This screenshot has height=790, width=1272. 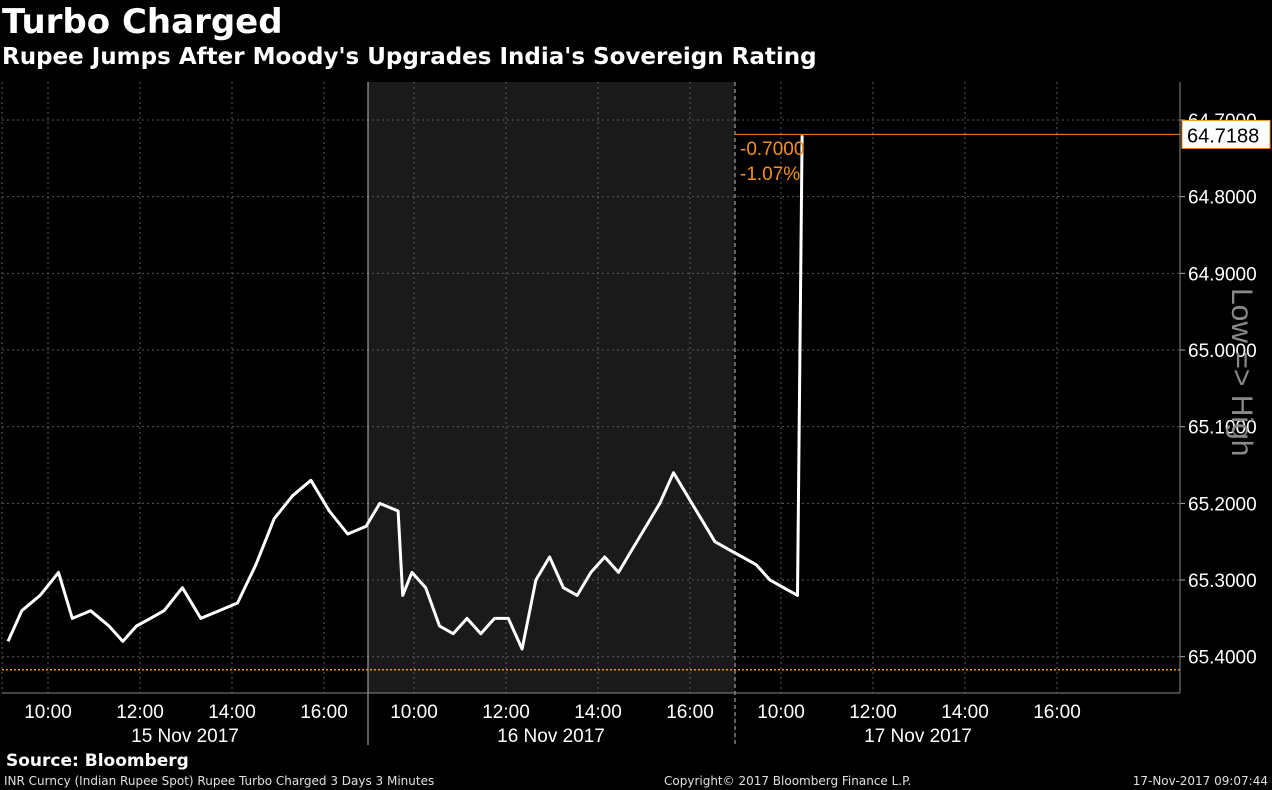 What do you see at coordinates (1222, 658) in the screenshot?
I see `y-tick-label: 65.4000` at bounding box center [1222, 658].